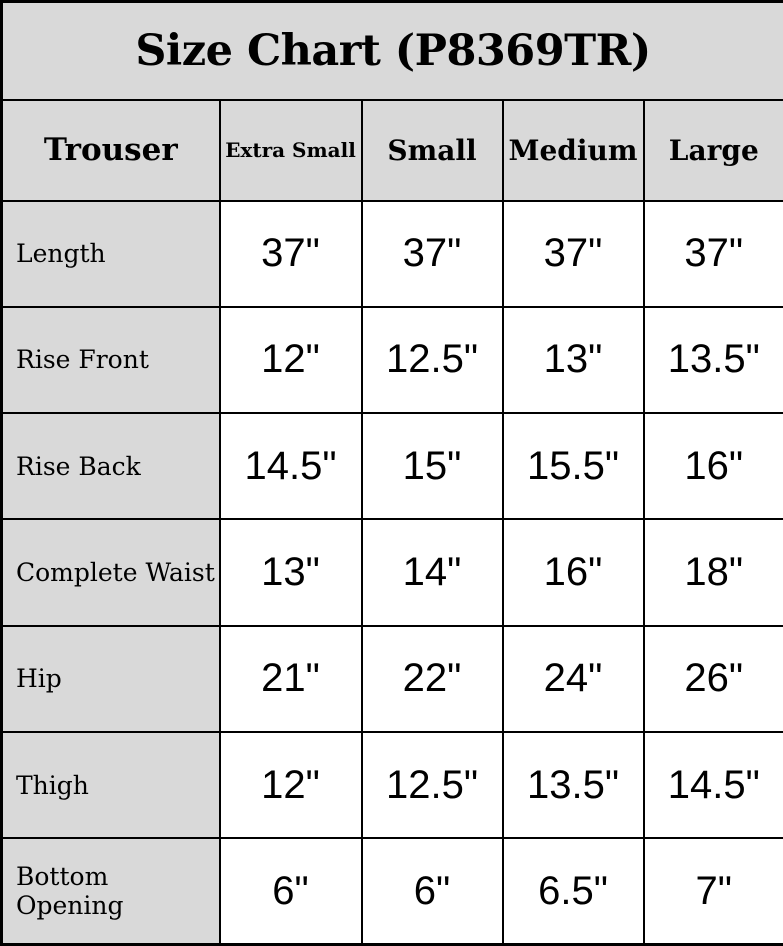  I want to click on value-cell: 18", so click(712, 572).